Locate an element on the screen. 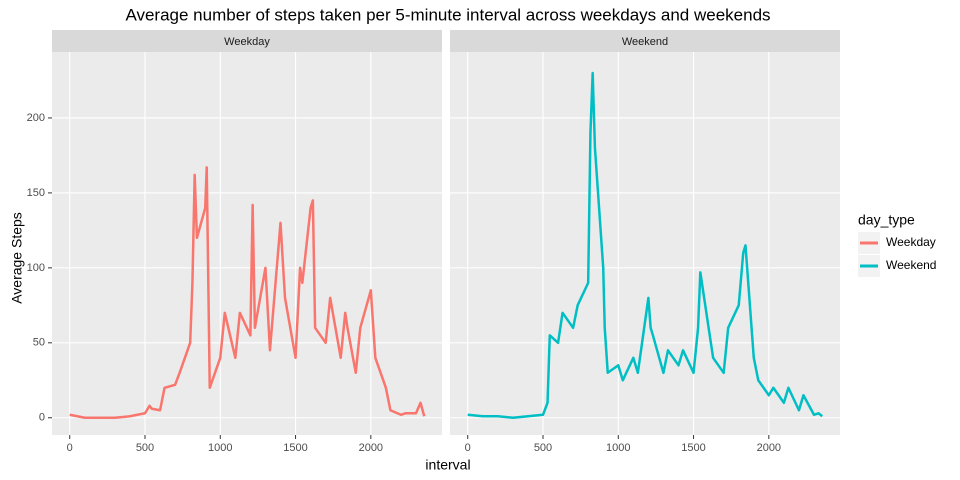 The height and width of the screenshot is (480, 960). strip-label: Weekend is located at coordinates (645, 42).